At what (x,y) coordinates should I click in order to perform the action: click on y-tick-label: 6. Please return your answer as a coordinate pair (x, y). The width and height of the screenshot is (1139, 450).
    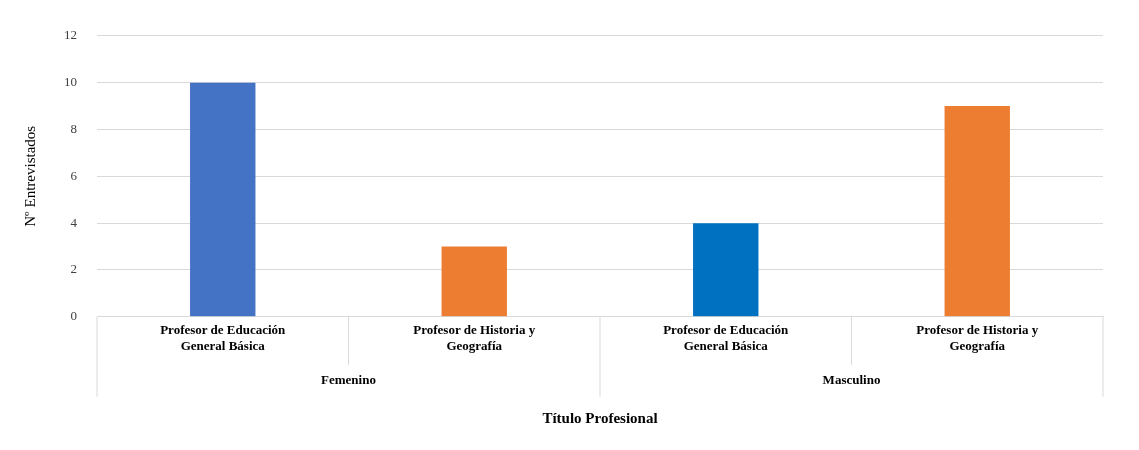
    Looking at the image, I should click on (74, 175).